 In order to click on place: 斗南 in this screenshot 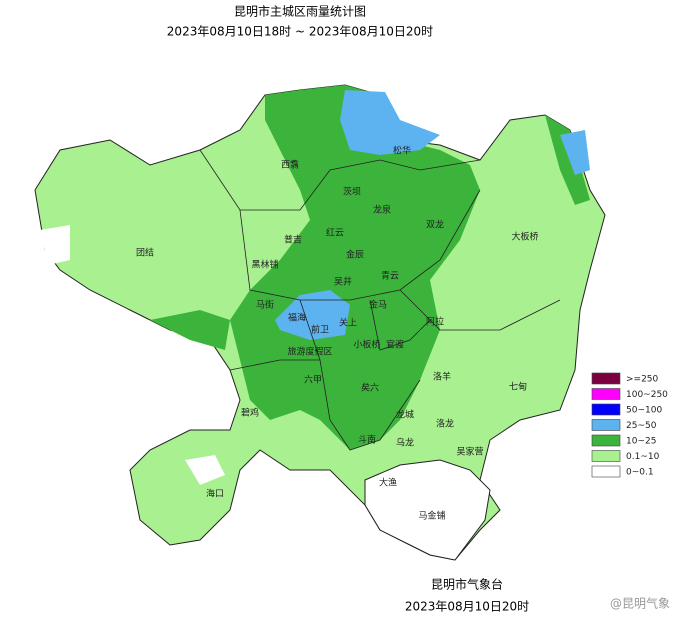, I will do `click(367, 440)`.